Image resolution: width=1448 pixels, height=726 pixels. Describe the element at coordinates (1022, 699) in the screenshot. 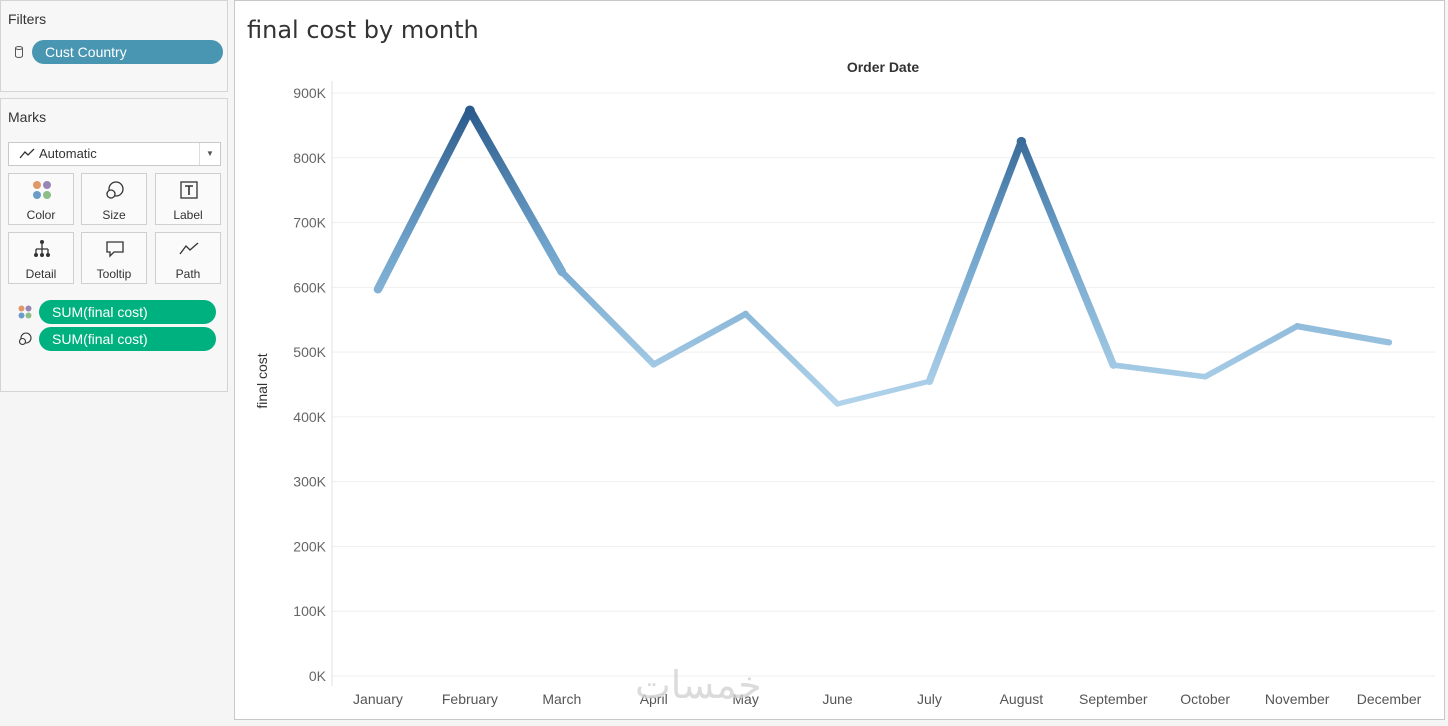

I see `x-tick-label: August` at that location.